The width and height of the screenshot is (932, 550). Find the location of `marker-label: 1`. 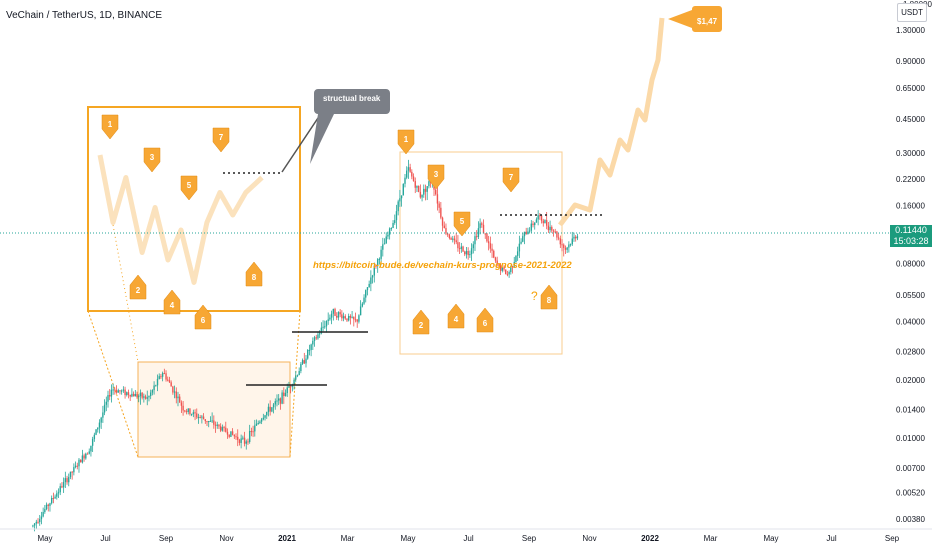

marker-label: 1 is located at coordinates (406, 139).